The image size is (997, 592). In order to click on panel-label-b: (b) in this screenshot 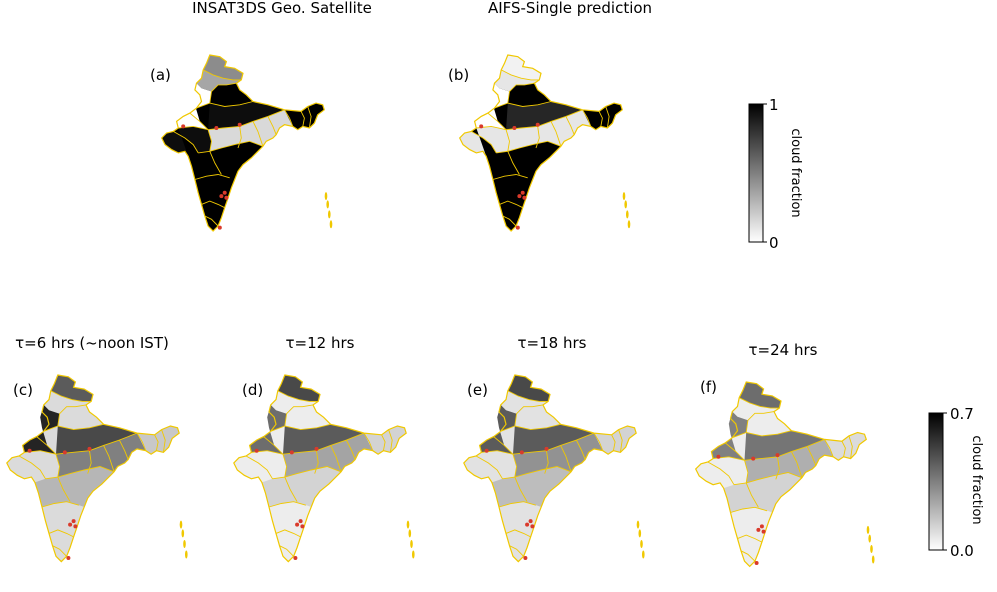, I will do `click(458, 75)`.